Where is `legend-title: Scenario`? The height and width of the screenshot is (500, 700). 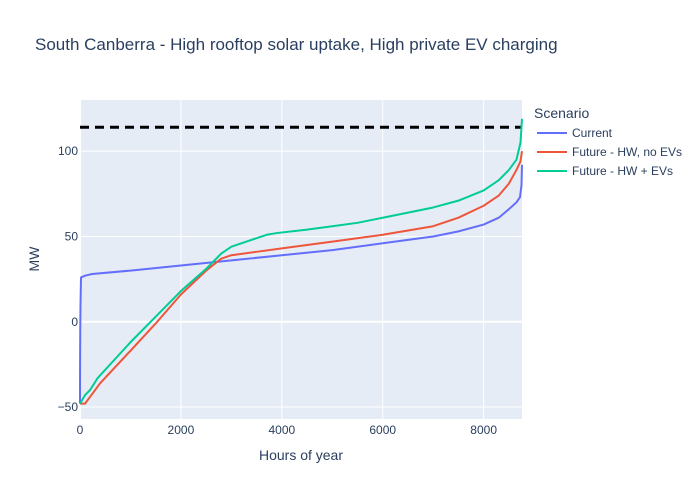 legend-title: Scenario is located at coordinates (561, 113).